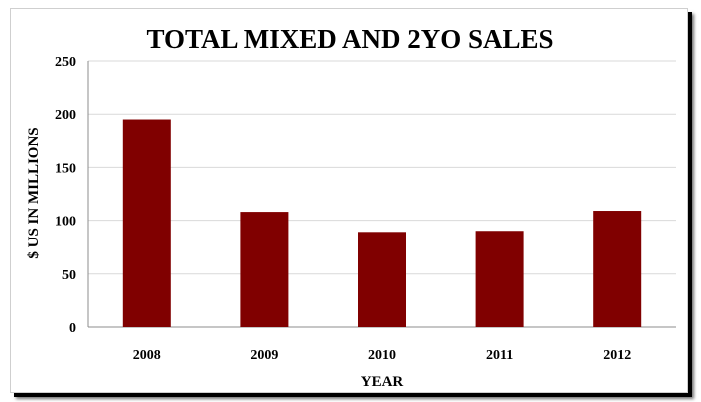  Describe the element at coordinates (65, 222) in the screenshot. I see `y-tick-label: 100` at that location.